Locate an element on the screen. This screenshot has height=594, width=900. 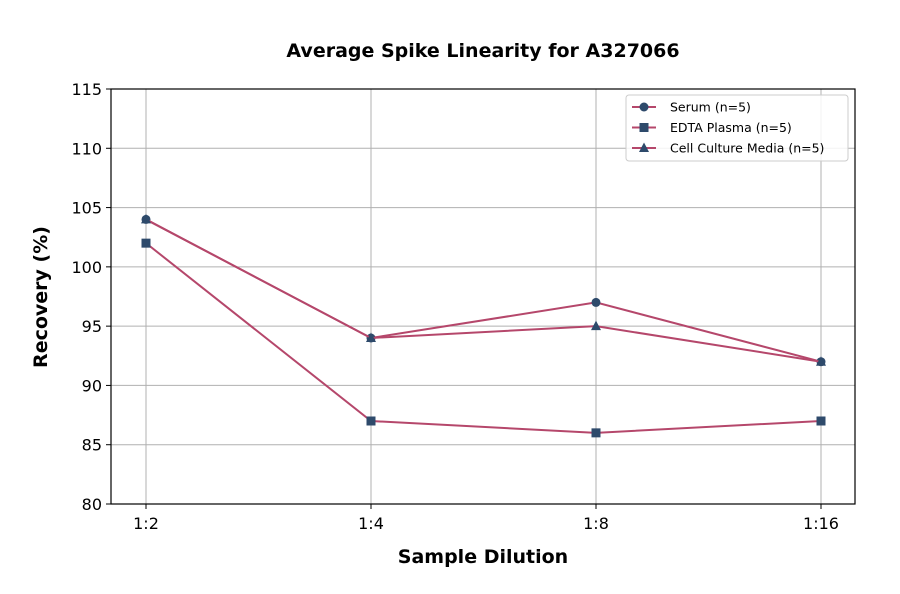
x-tick-label: 1:8 is located at coordinates (596, 523).